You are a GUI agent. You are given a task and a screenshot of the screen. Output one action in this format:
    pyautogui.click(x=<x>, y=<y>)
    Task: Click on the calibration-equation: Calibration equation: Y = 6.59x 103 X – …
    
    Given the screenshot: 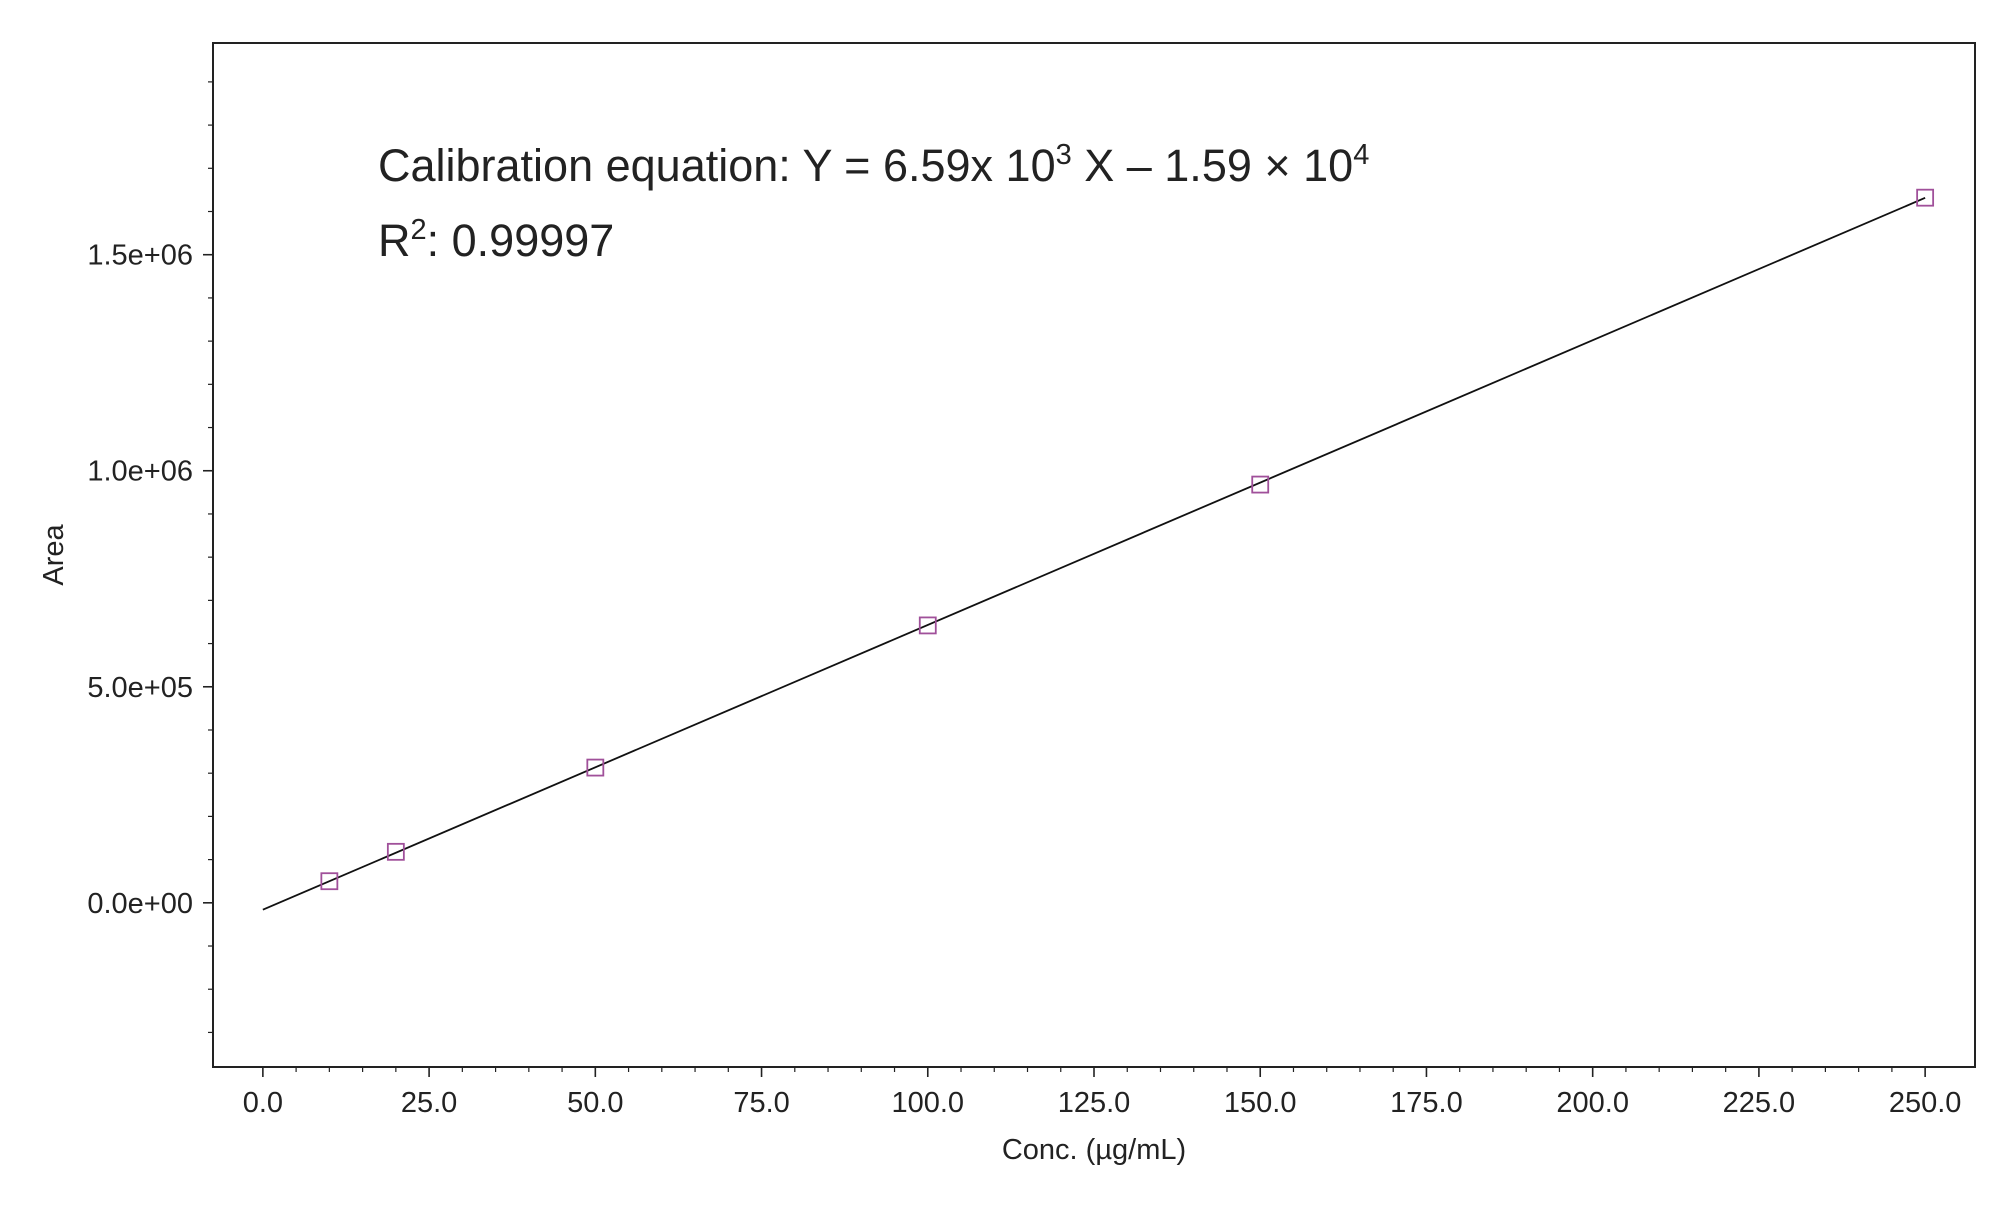 What is the action you would take?
    pyautogui.click(x=873, y=165)
    